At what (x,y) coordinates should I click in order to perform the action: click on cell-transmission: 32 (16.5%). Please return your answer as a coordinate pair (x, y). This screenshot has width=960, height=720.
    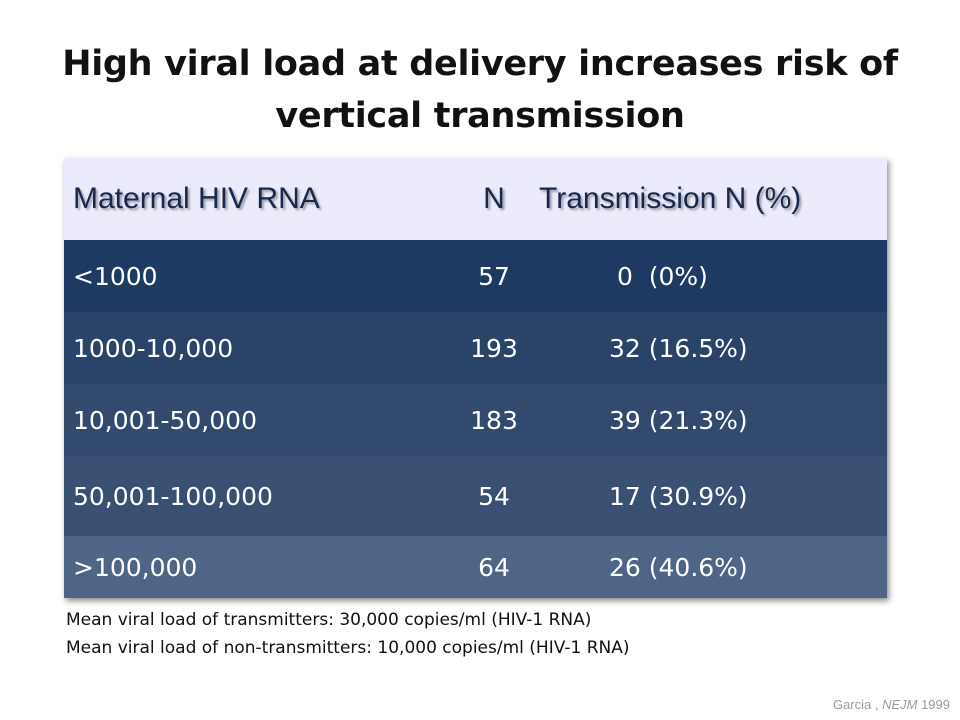
    Looking at the image, I should click on (678, 348).